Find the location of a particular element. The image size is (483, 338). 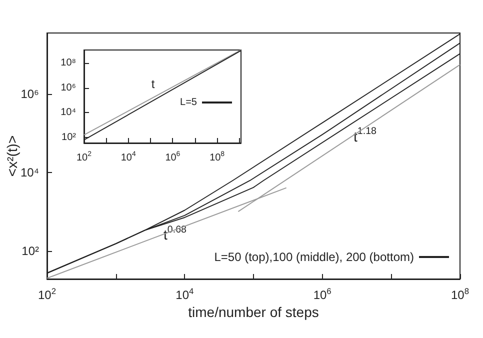

legend-label: L=5 is located at coordinates (189, 102).